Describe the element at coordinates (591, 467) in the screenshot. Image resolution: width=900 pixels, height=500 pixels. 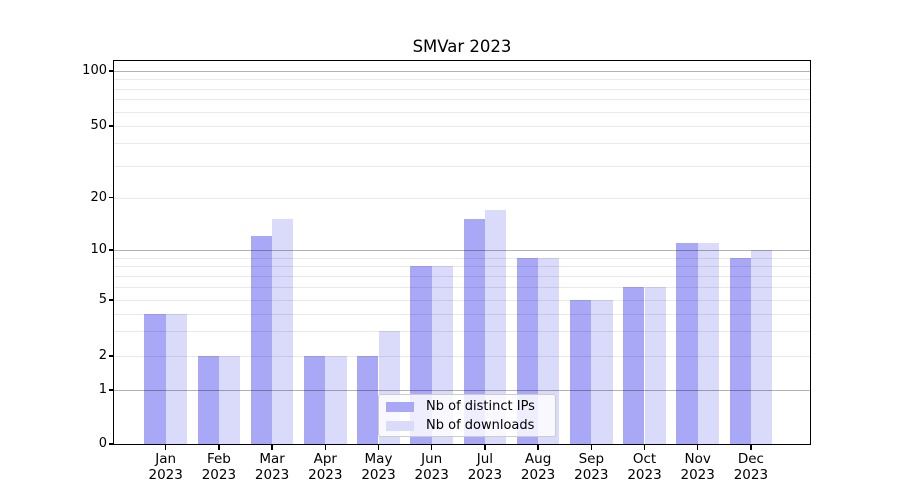
I see `x-tick-label: Sep 2023` at that location.